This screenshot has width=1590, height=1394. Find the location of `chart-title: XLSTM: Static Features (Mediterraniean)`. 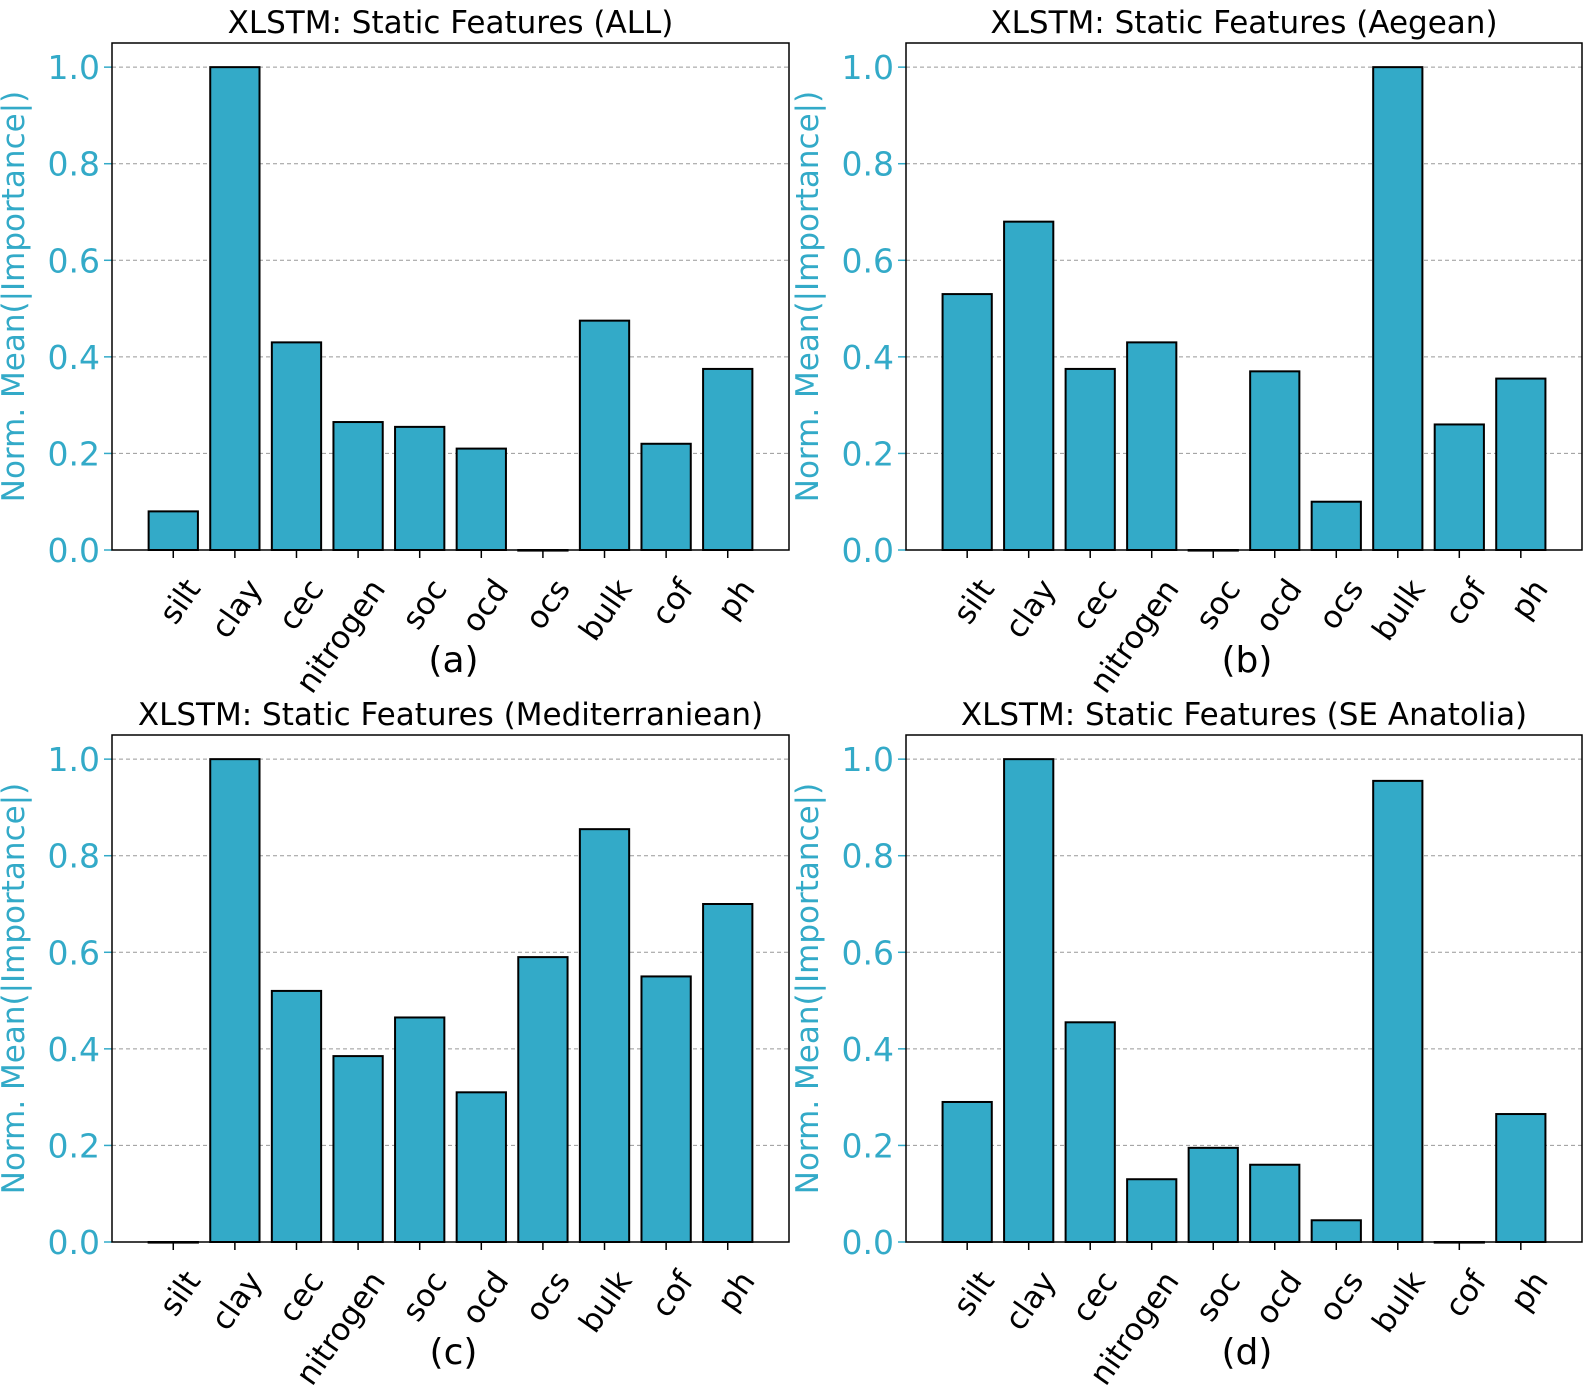

chart-title: XLSTM: Static Features (Mediterraniean) is located at coordinates (450, 715).